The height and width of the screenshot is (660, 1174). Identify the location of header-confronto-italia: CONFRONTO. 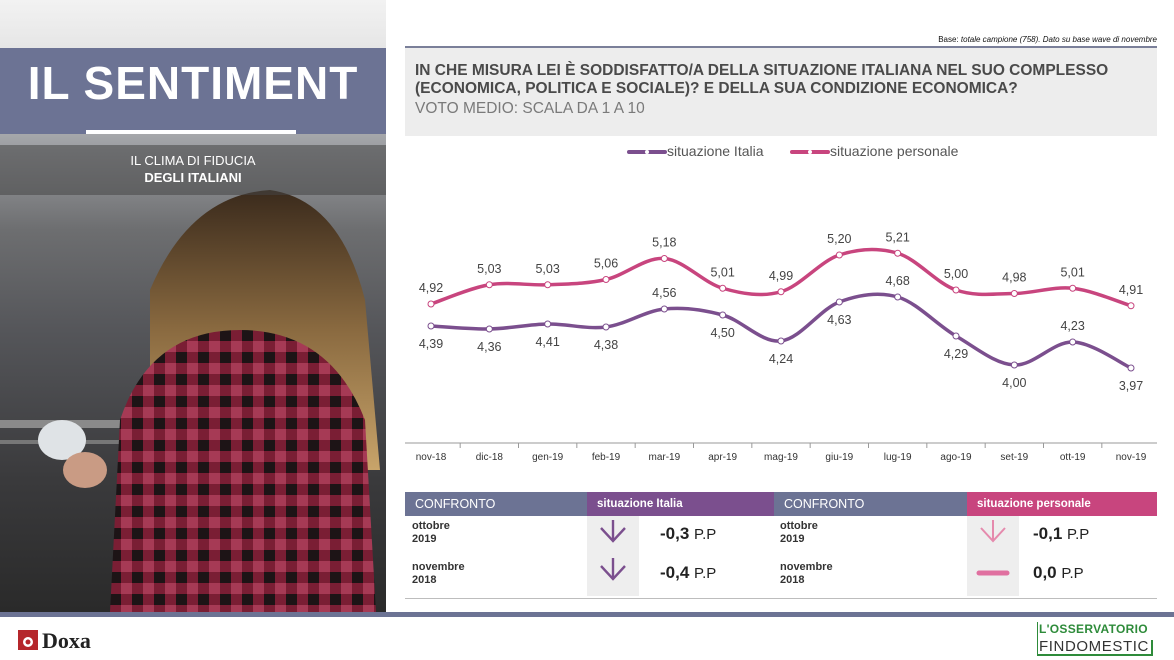
(496, 504).